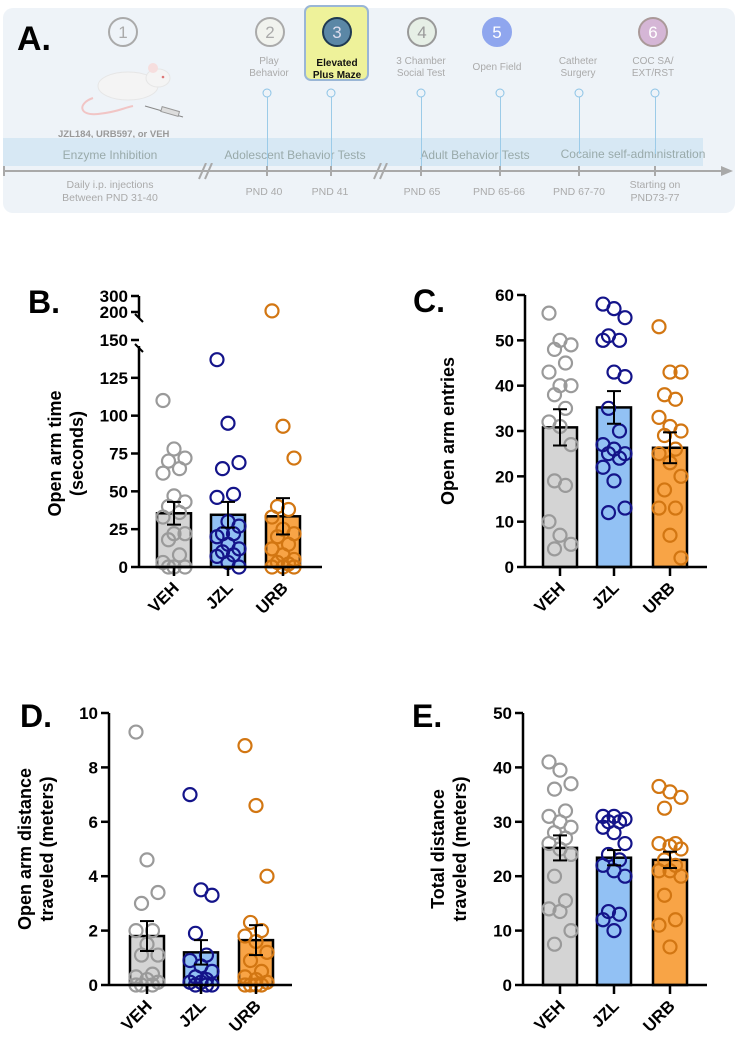  Describe the element at coordinates (497, 32) in the screenshot. I see `step-5-icon: 5` at that location.